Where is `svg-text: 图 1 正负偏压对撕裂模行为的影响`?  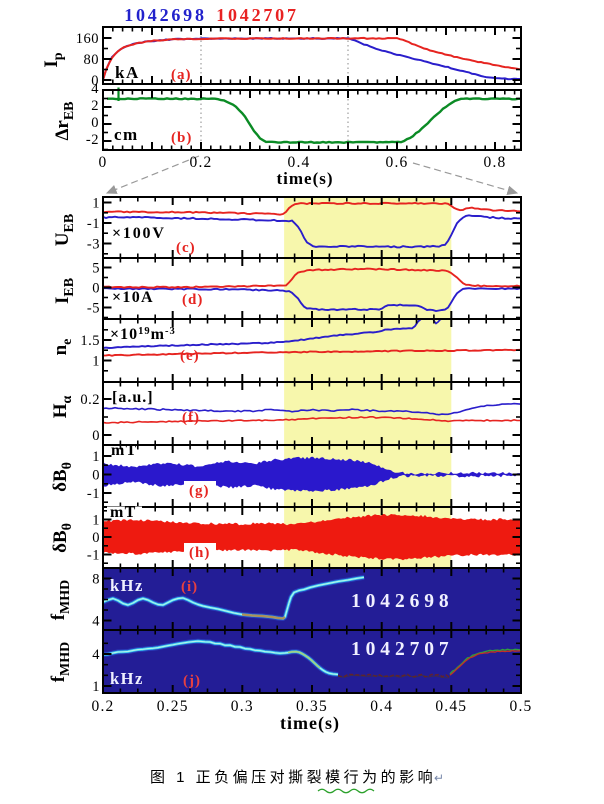 svg-text: 图 1 正负偏压对撕裂模行为的影响 is located at coordinates (293, 777).